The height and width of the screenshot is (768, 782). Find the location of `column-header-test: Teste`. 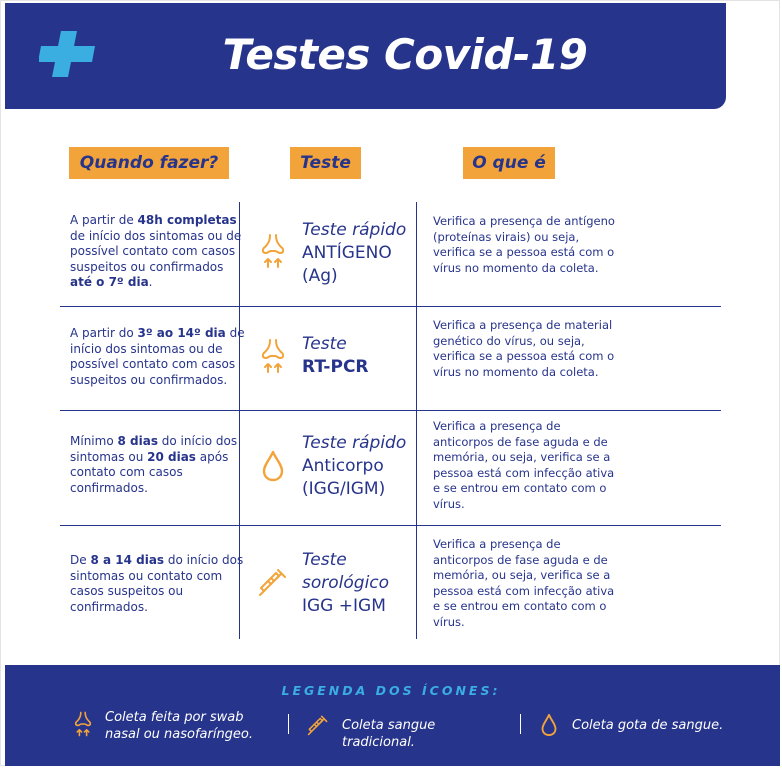

column-header-test: Teste is located at coordinates (325, 163).